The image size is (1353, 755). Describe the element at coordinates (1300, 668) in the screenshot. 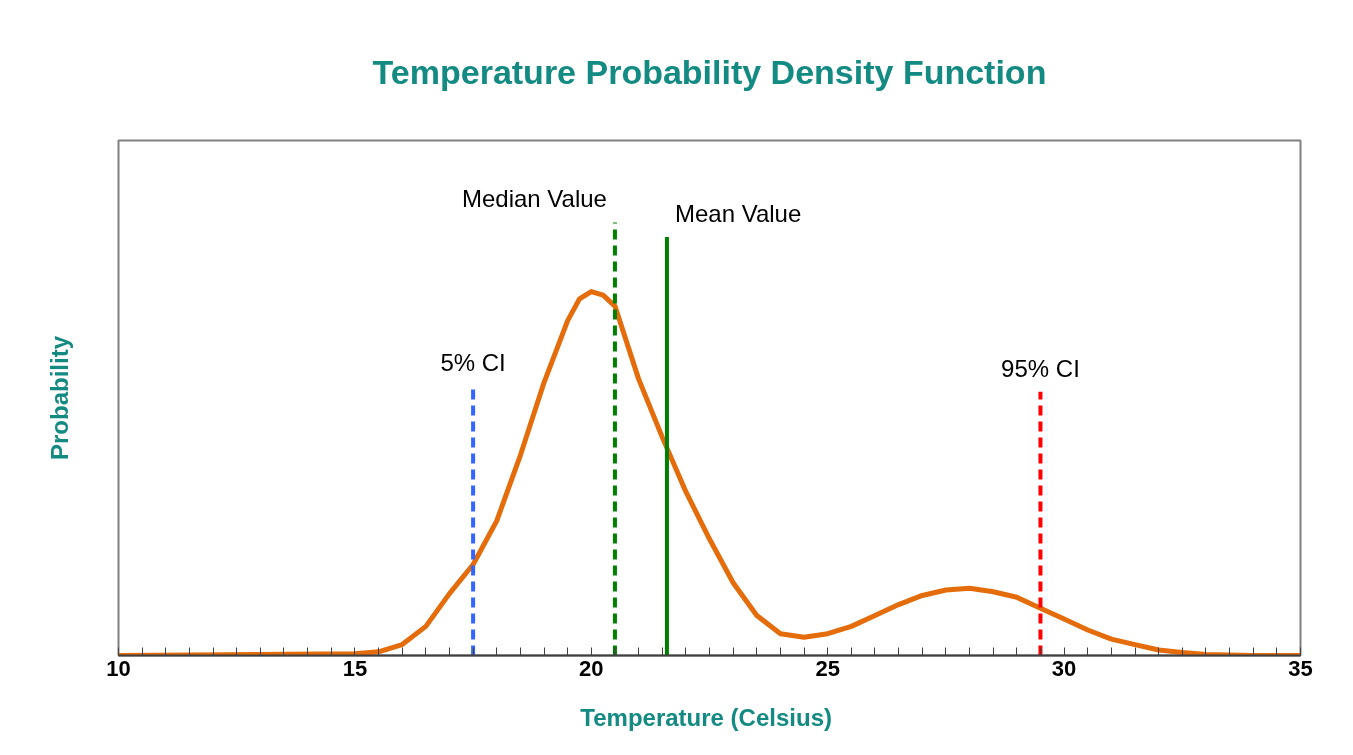

I see `x-tick-label: 35` at that location.